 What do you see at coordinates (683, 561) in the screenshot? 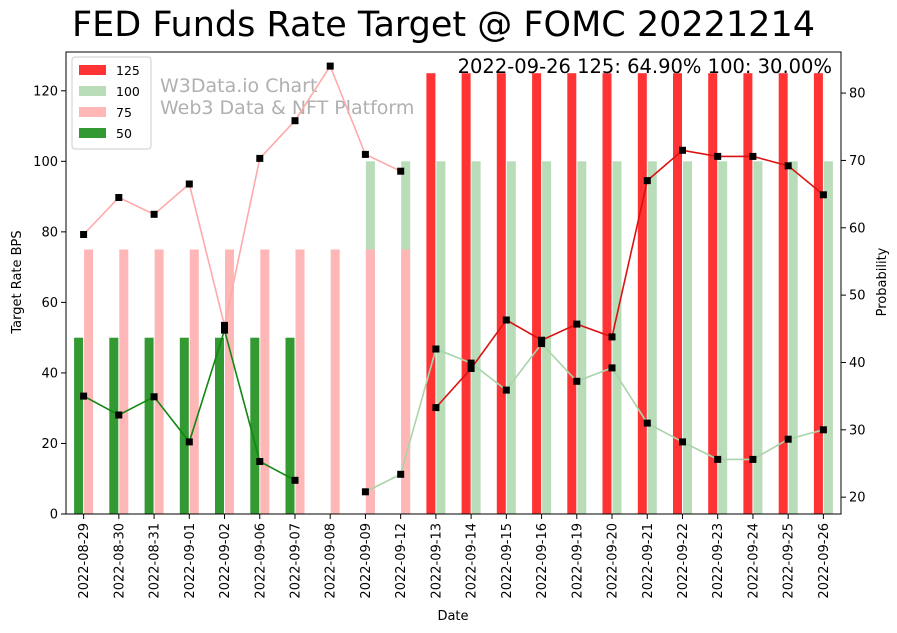
I see `x-tick-label: 2022-09-22` at bounding box center [683, 561].